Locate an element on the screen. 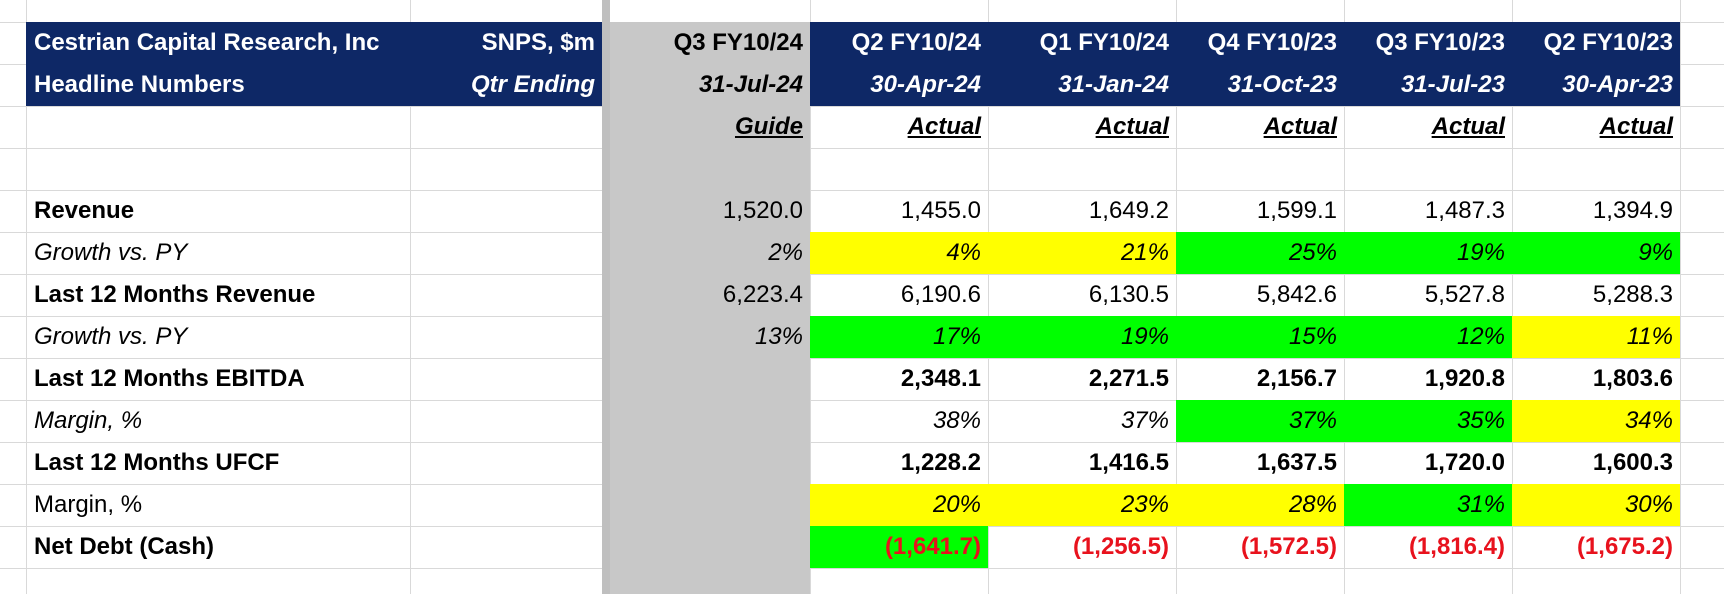 This screenshot has height=594, width=1724. column-quarter-header: Q1 FY10/24 is located at coordinates (1082, 43).